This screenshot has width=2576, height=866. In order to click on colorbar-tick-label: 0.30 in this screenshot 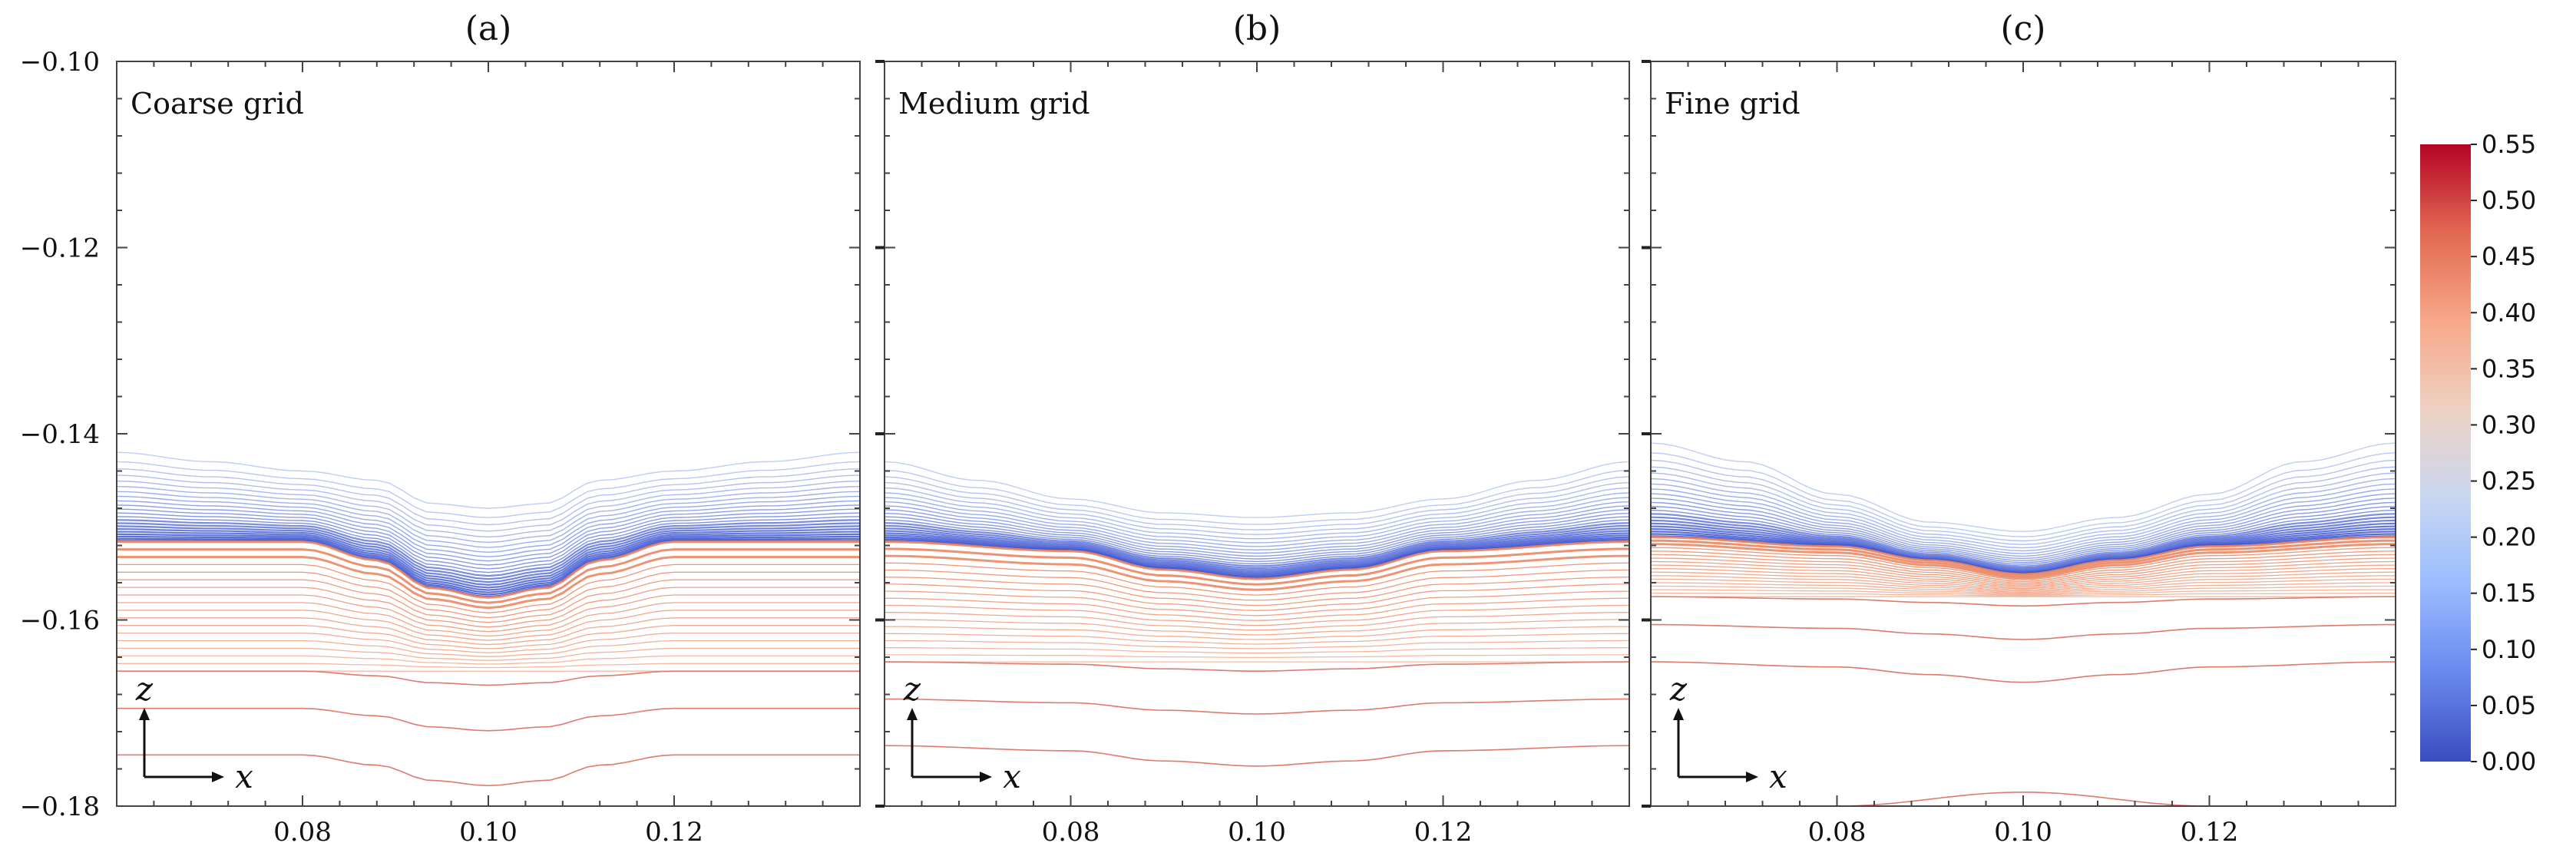, I will do `click(2509, 424)`.